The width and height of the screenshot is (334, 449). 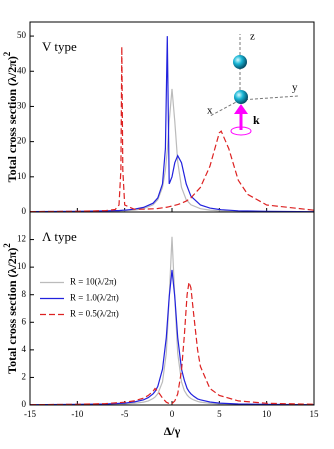 What do you see at coordinates (225, 108) in the screenshot?
I see `x-axis` at bounding box center [225, 108].